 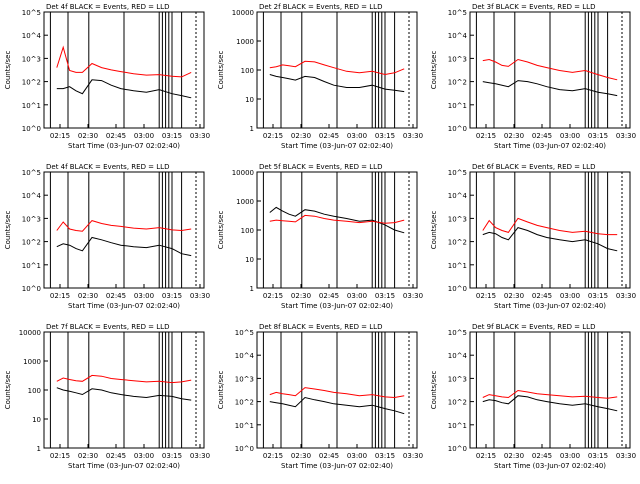 What do you see at coordinates (533, 167) in the screenshot?
I see `chart-title: Det 6f BLACK = Events, RED = LLD` at bounding box center [533, 167].